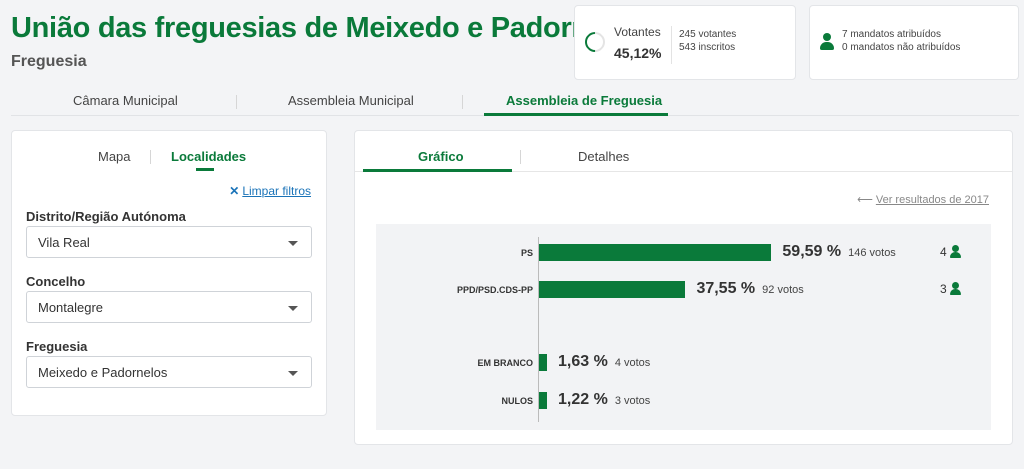 This screenshot has height=469, width=1024. I want to click on turnout-label: Votantes, so click(637, 32).